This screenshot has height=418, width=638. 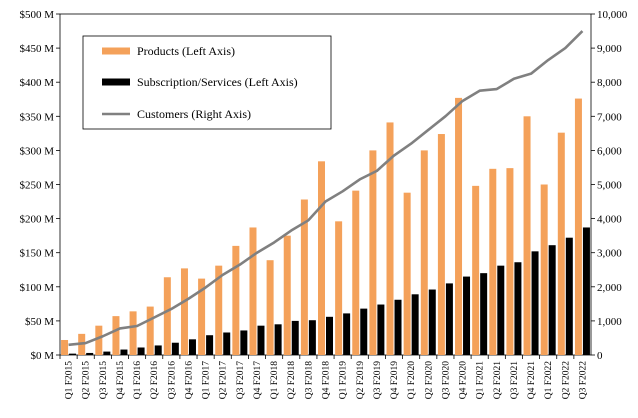 I want to click on x-axis-tick-label: Q2 F2022, so click(x=566, y=380).